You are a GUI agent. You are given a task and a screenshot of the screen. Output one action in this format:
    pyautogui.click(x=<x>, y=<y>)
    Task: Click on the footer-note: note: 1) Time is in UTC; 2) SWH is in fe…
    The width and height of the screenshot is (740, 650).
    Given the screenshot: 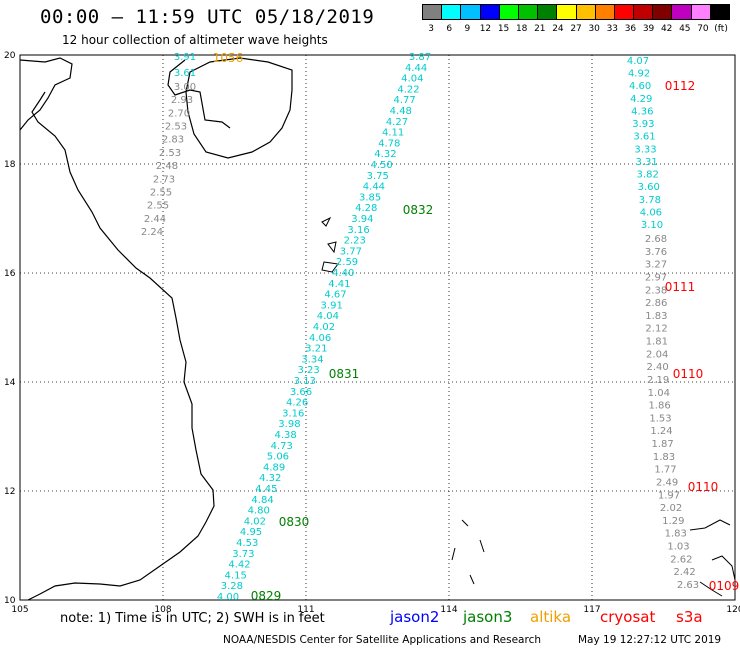 What is the action you would take?
    pyautogui.click(x=192, y=618)
    